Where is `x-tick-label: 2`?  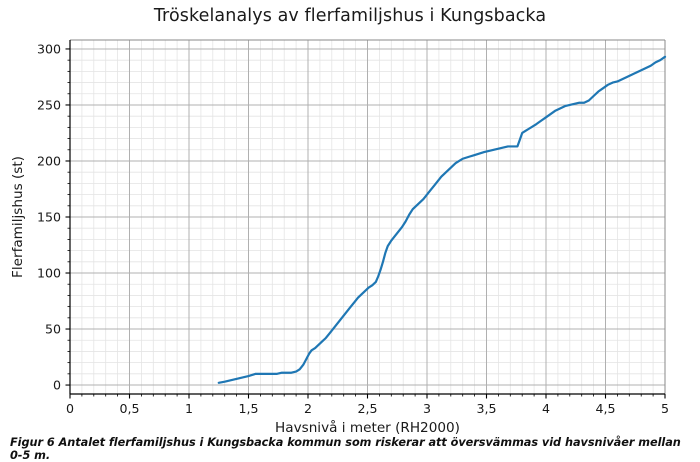
x-tick-label: 2 is located at coordinates (308, 408).